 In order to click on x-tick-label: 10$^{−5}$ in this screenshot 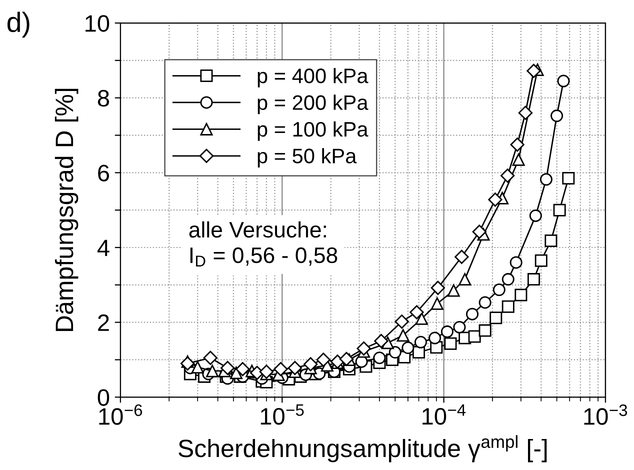, I will do `click(282, 414)`.